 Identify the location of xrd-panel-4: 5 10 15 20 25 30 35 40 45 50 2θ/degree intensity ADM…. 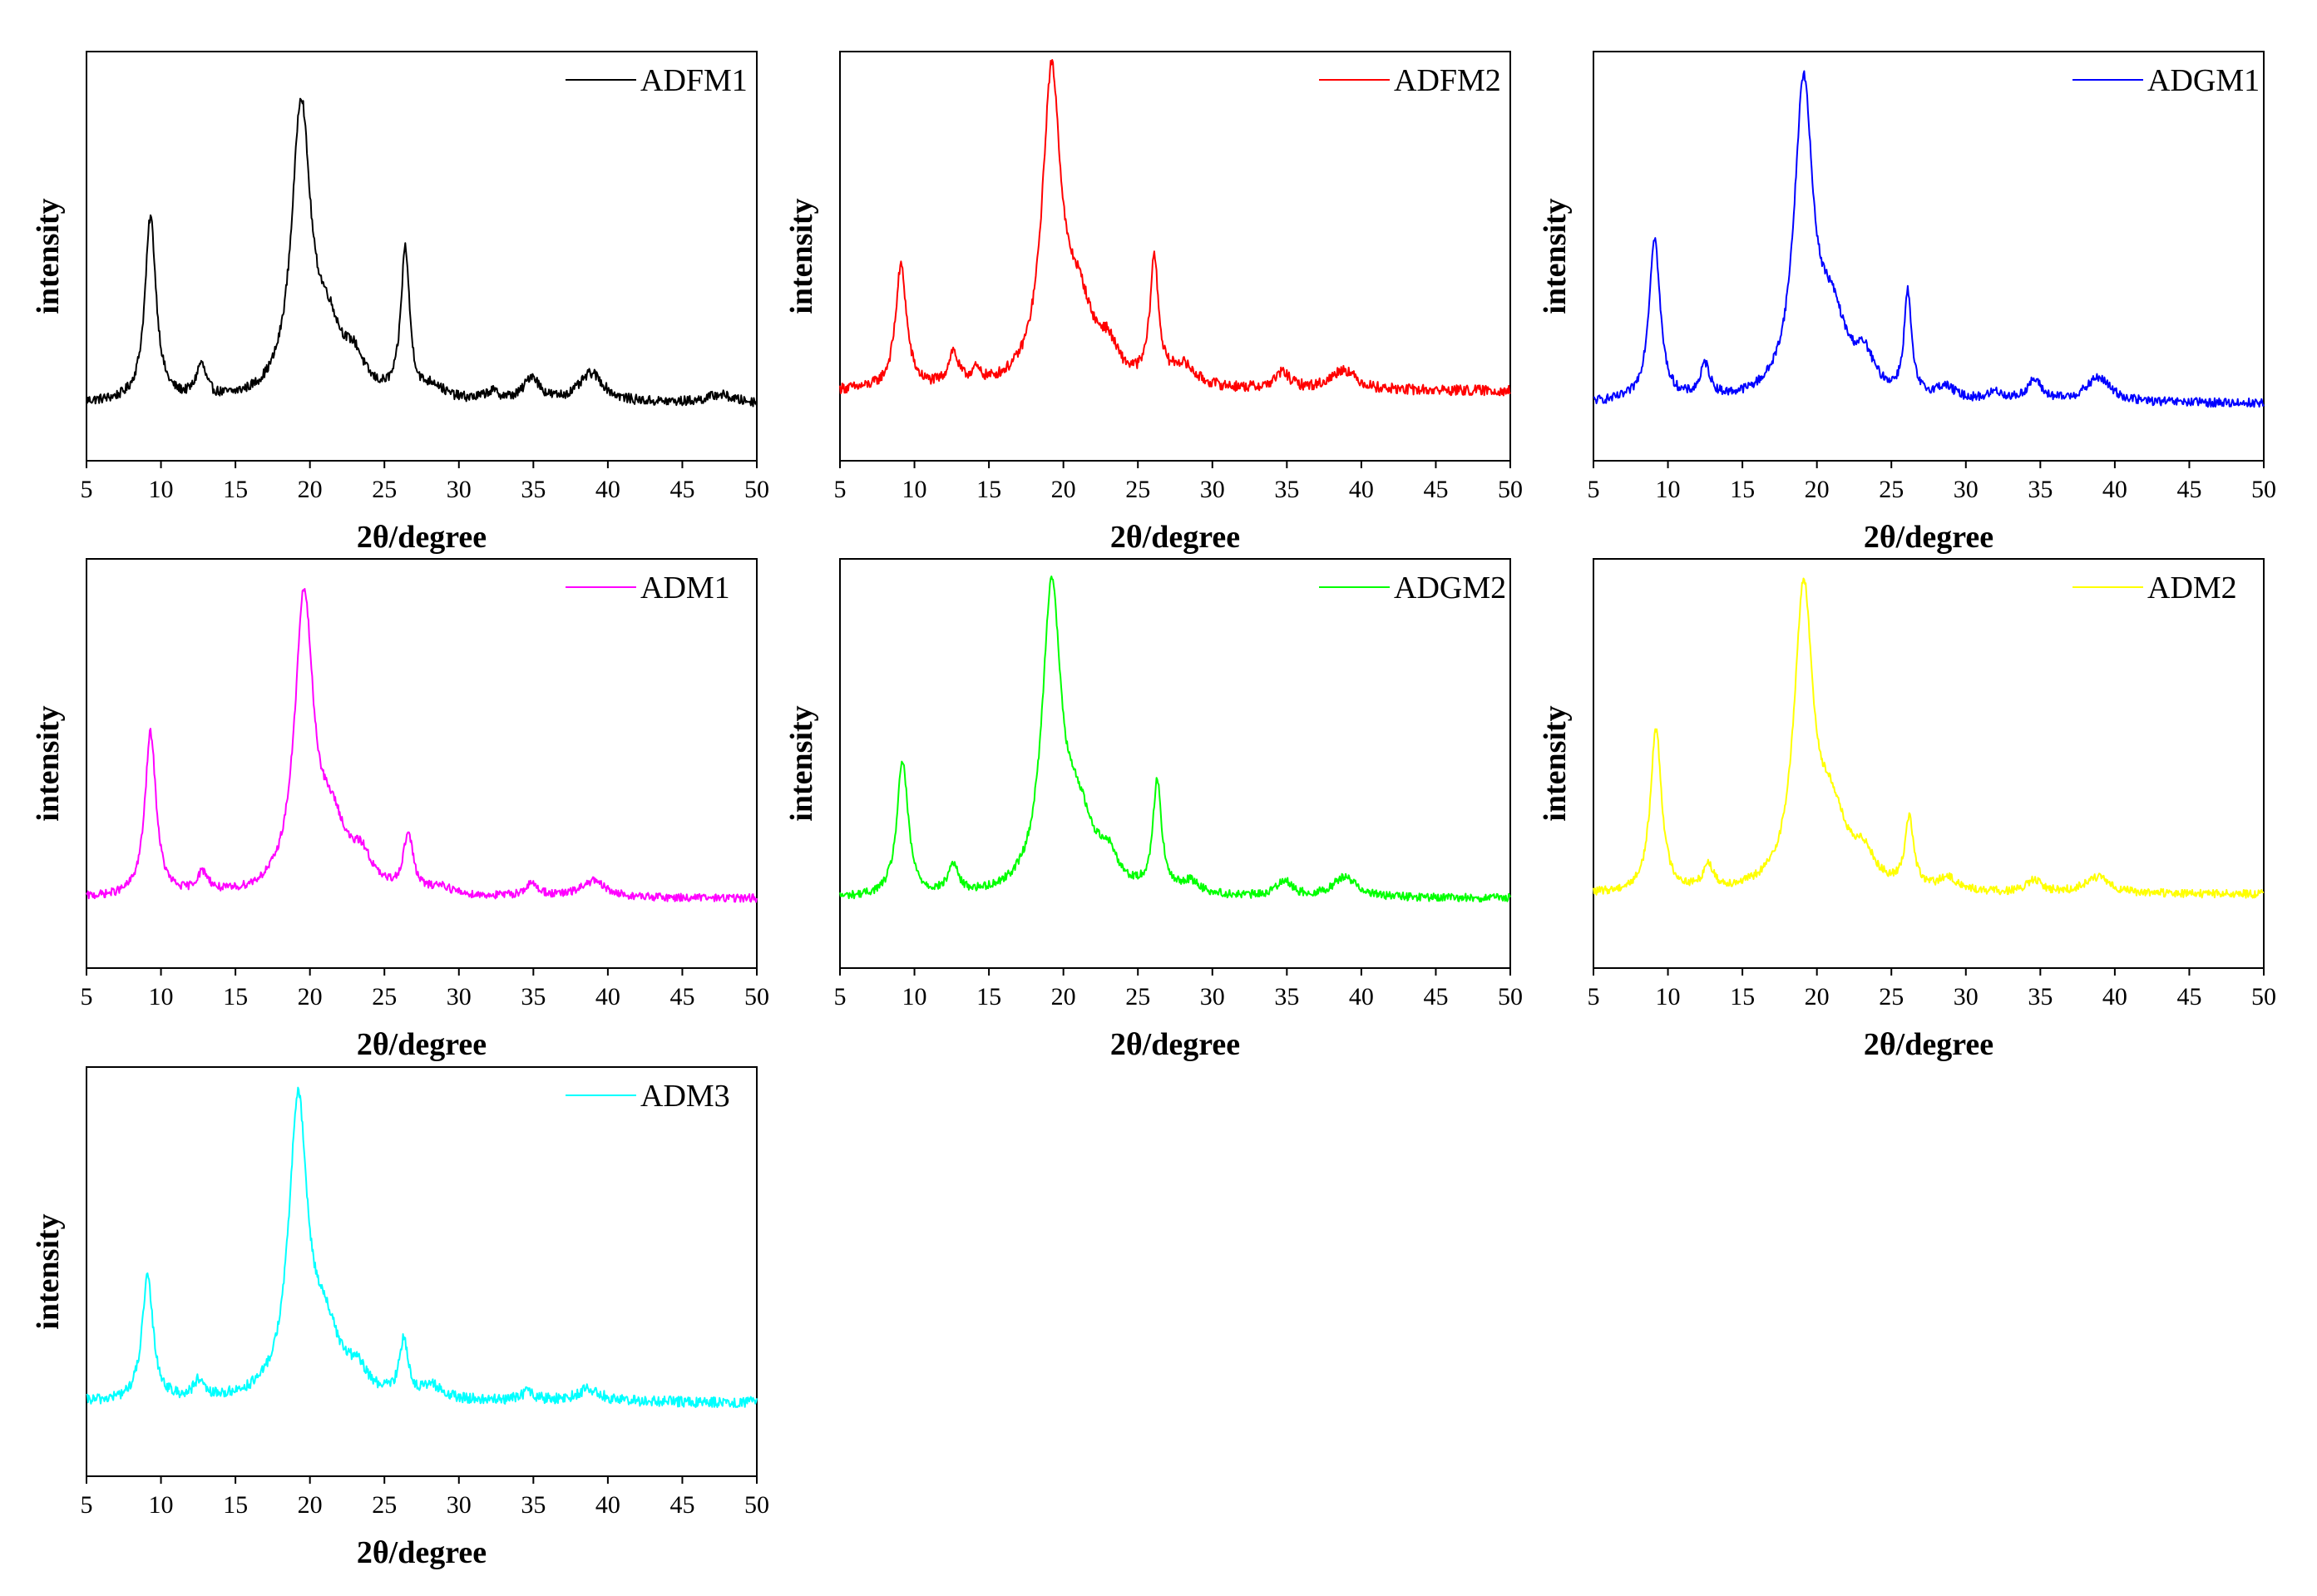
(400, 810).